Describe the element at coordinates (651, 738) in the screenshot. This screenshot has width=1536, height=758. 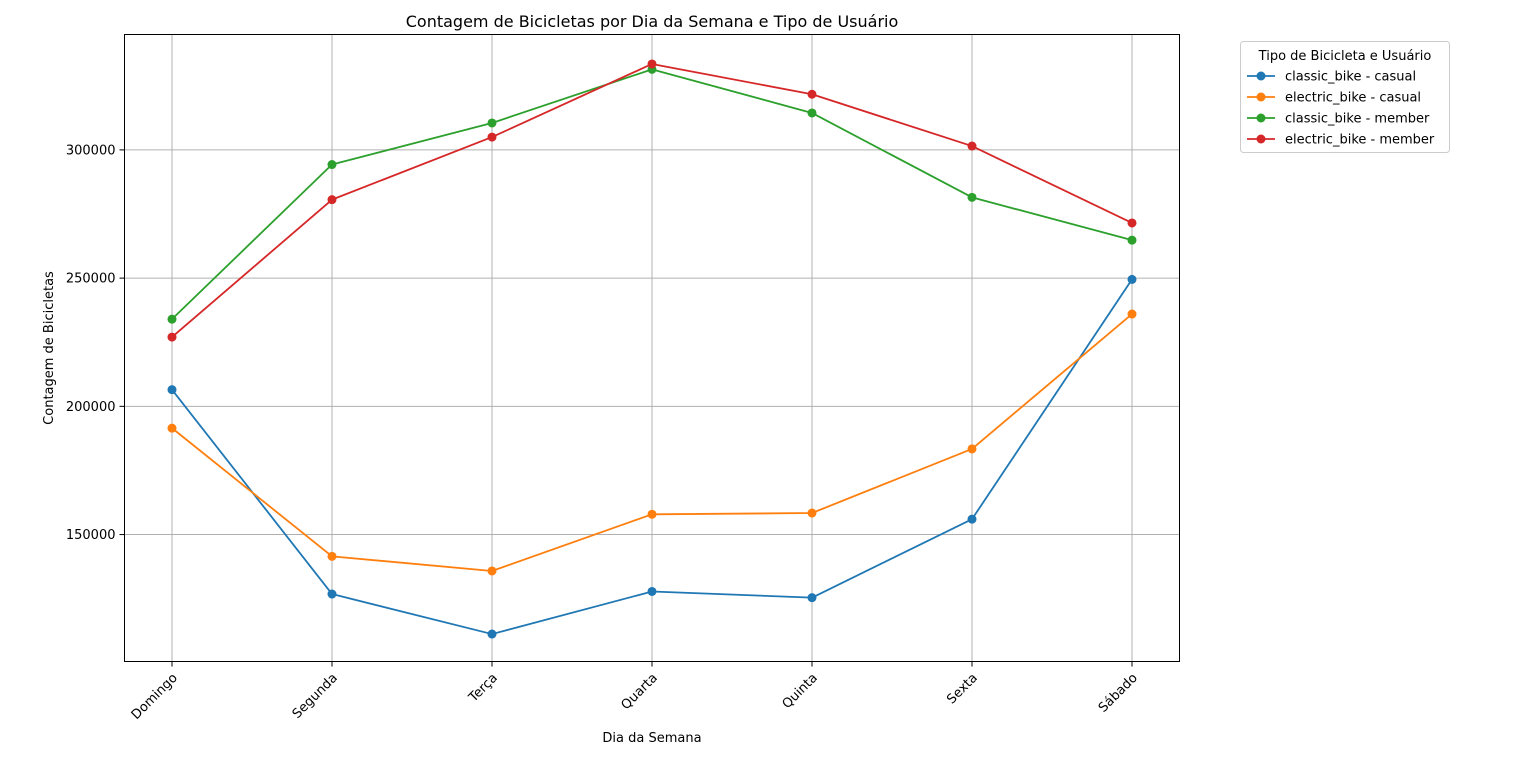
I see `x-axis-label: Dia da Semana` at that location.